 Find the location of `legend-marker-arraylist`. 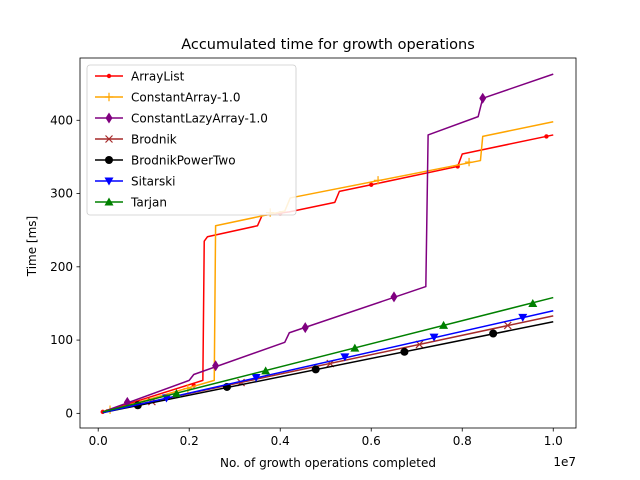

legend-marker-arraylist is located at coordinates (109, 76).